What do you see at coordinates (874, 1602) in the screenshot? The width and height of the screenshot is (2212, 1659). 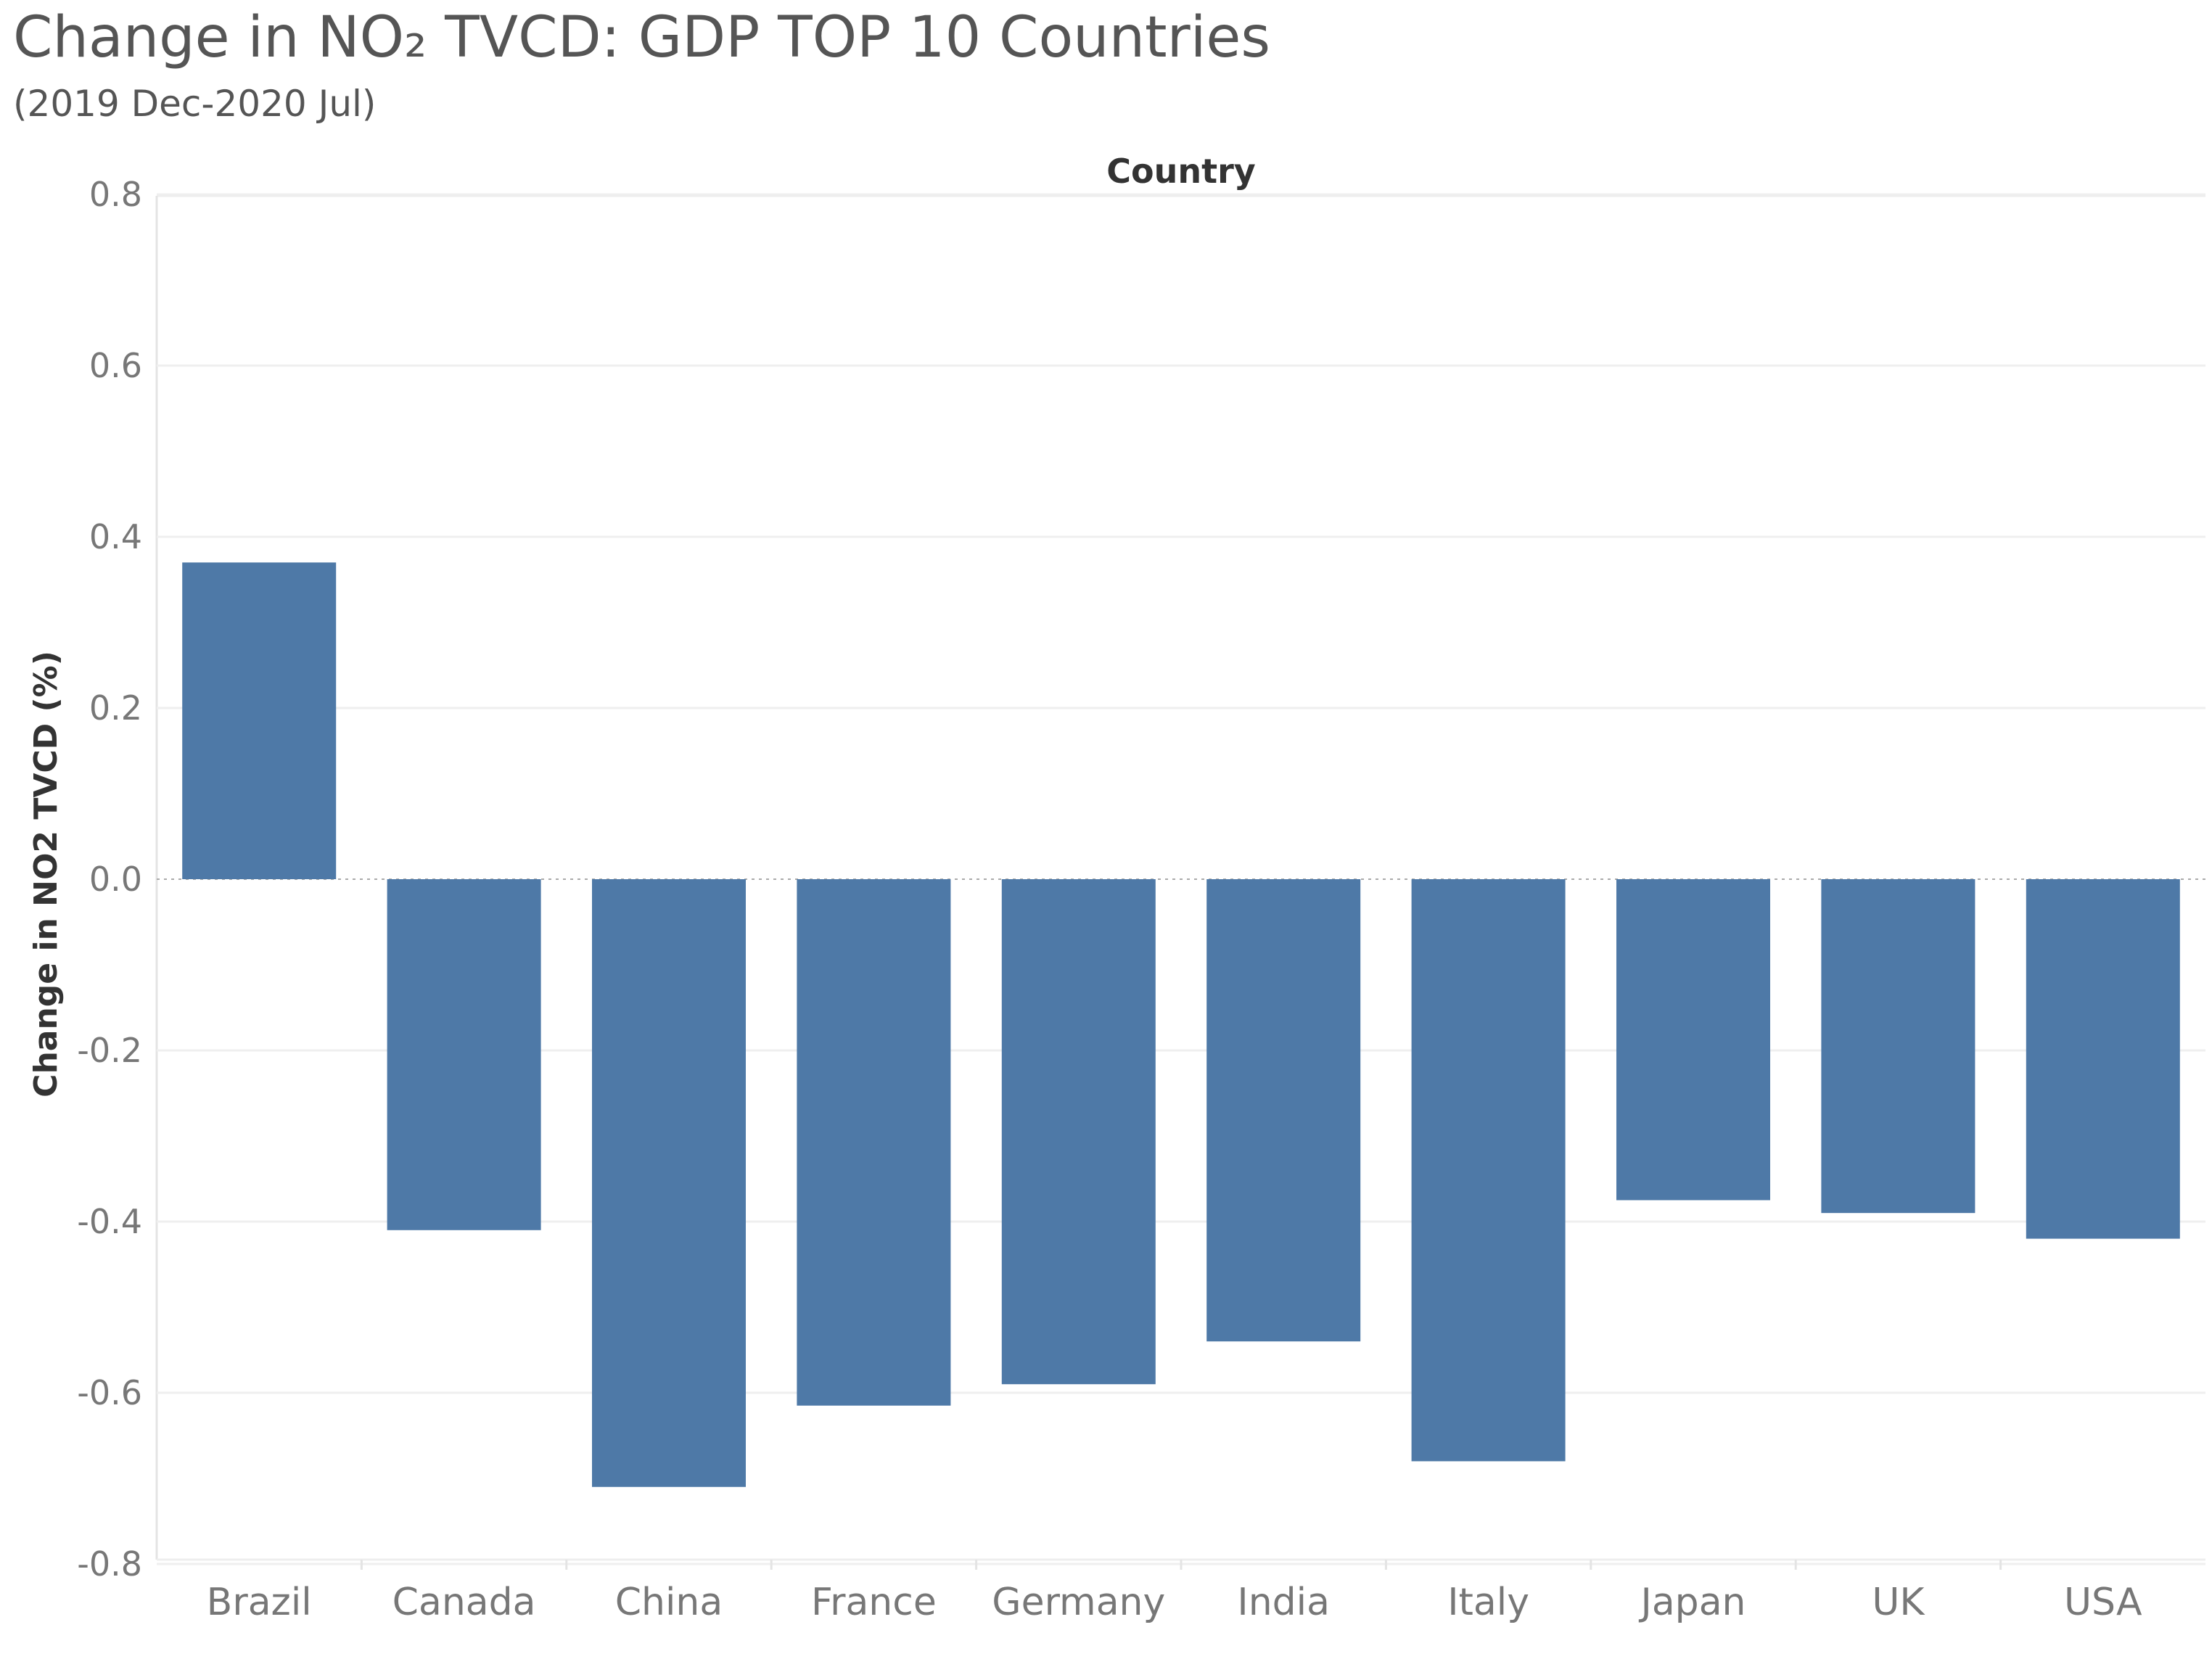 I see `x-tick-label: France` at bounding box center [874, 1602].